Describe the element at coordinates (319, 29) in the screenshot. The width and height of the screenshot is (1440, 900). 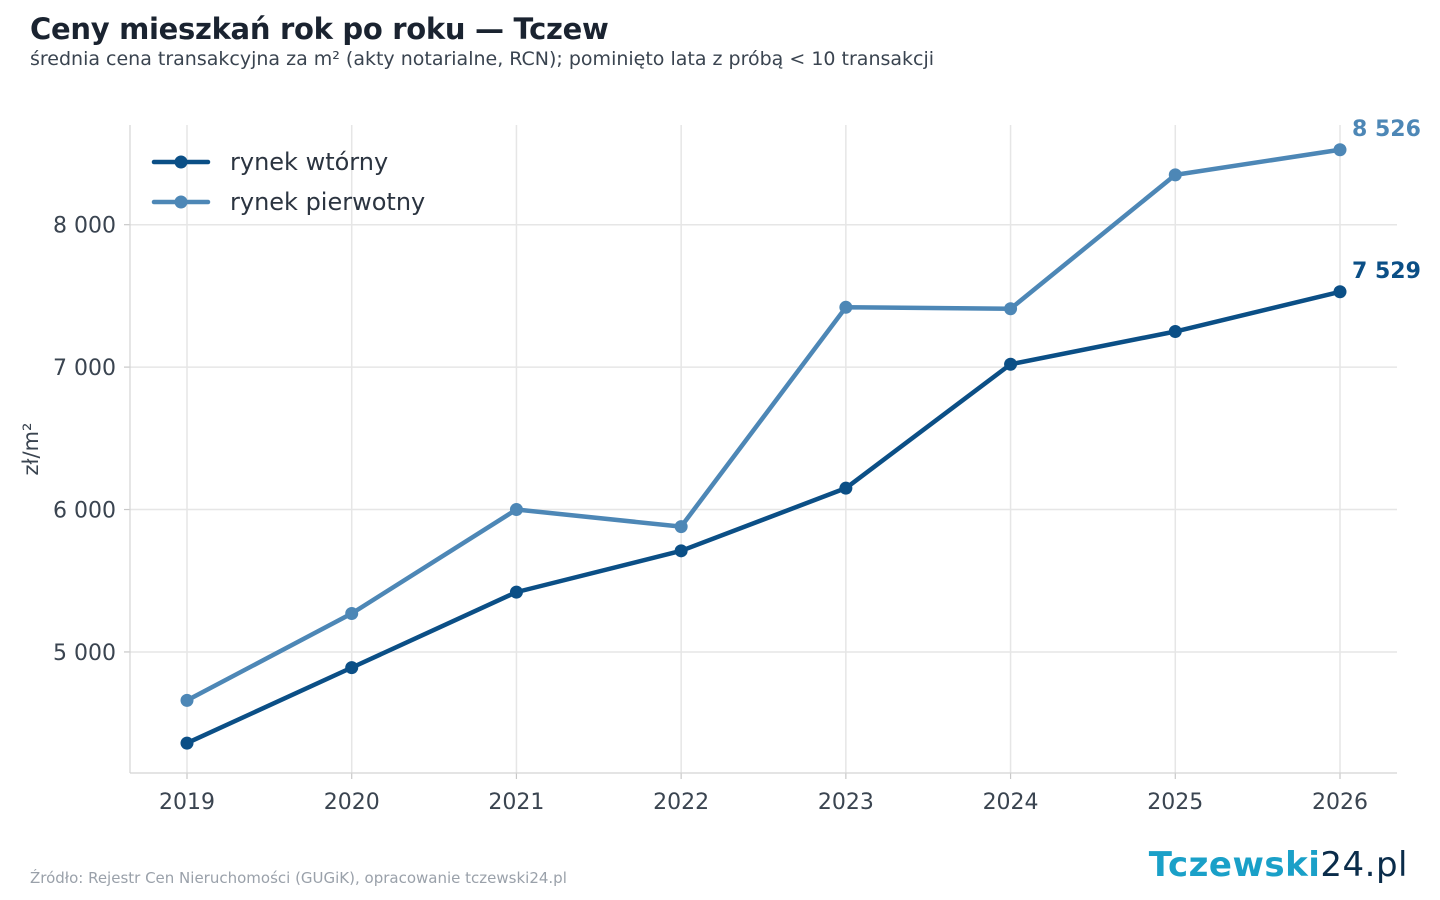
I see `chart-title: Ceny mieszkań rok po roku — Tczew` at that location.